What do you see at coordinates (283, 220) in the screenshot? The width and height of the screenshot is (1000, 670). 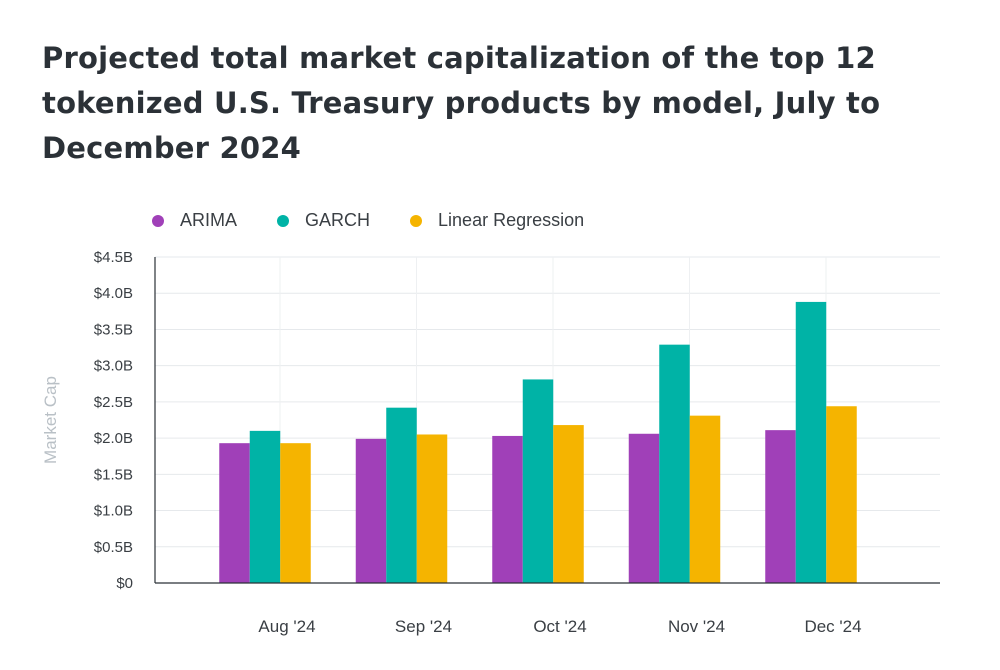 I see `legend-swatch-garch` at bounding box center [283, 220].